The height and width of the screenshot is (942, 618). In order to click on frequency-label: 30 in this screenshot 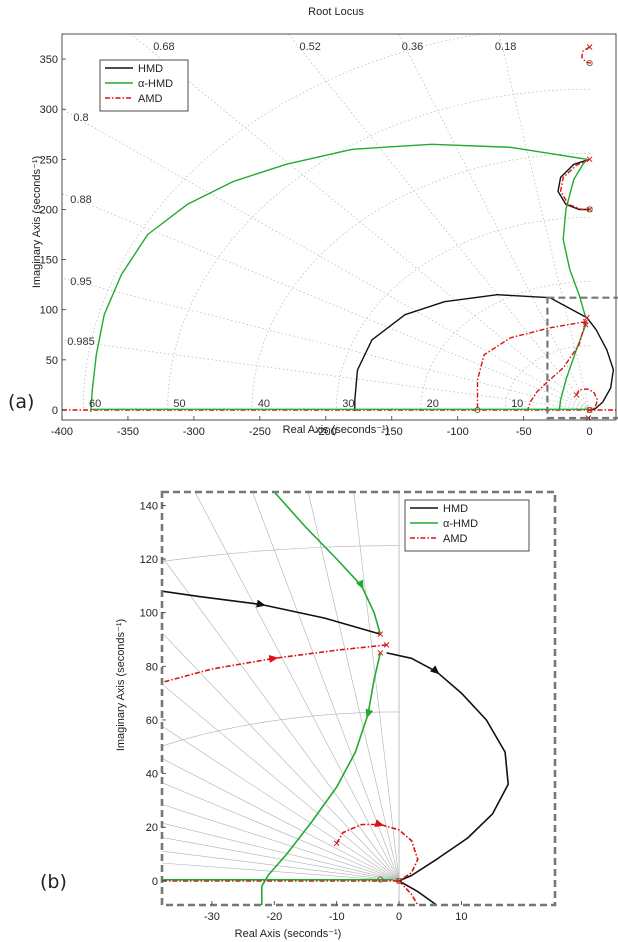, I will do `click(348, 404)`.